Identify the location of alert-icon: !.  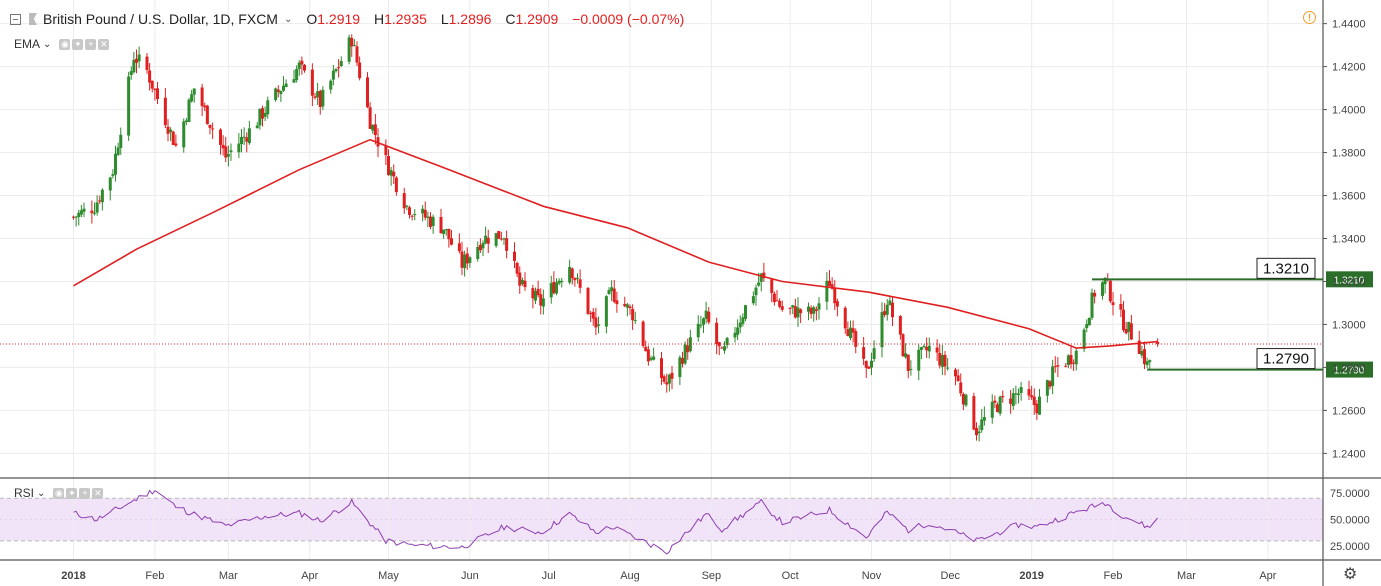
(1309, 17).